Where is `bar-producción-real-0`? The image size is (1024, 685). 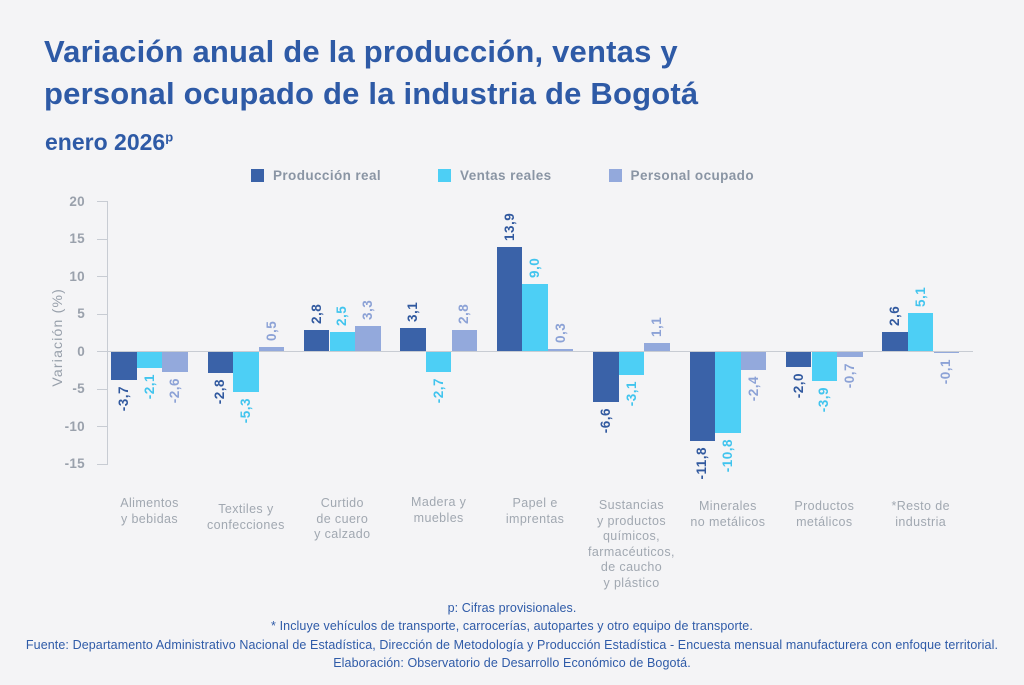 bar-producción-real-0 is located at coordinates (124, 366).